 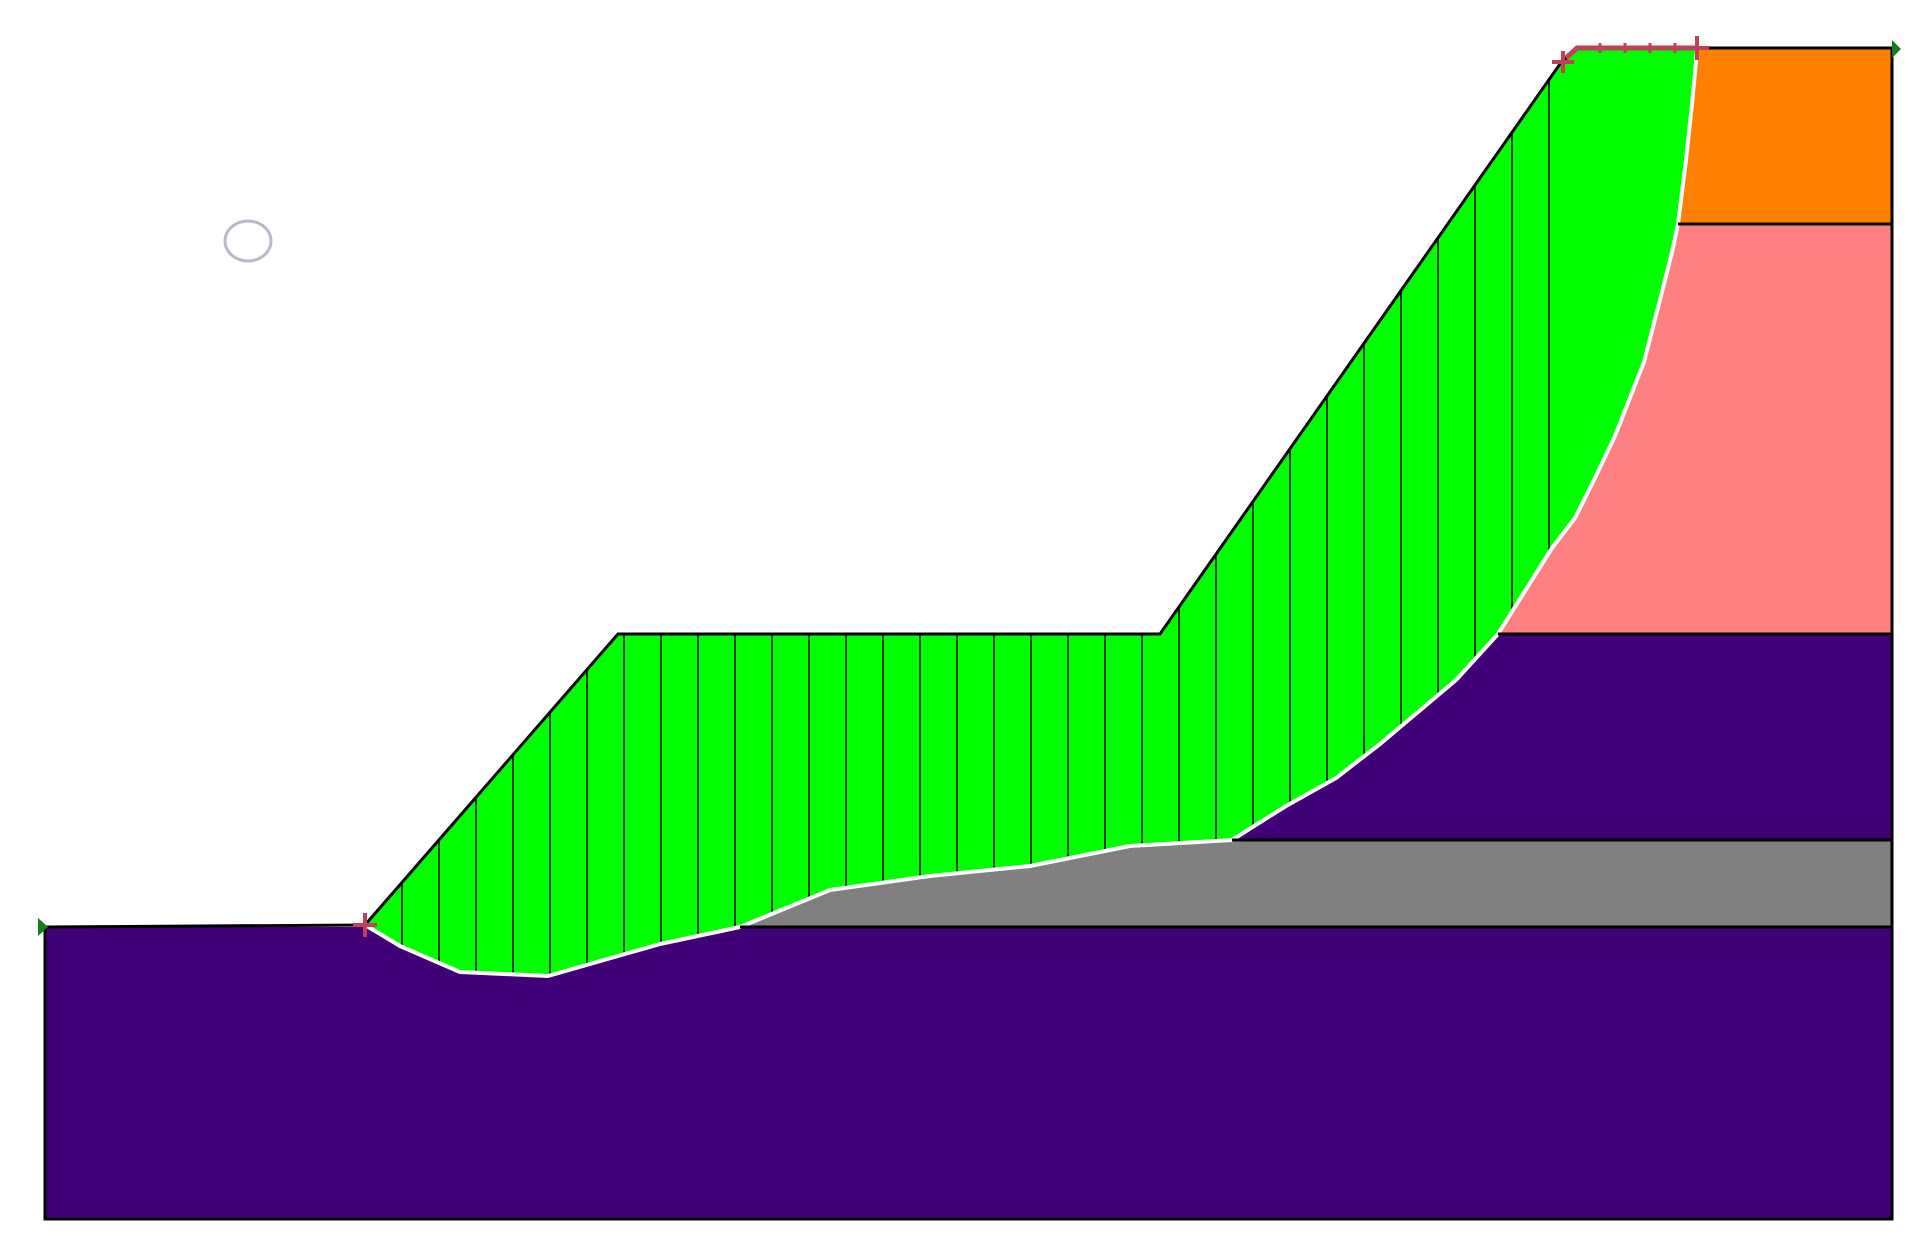 I want to click on upper-purple-layer, so click(x=1562, y=737).